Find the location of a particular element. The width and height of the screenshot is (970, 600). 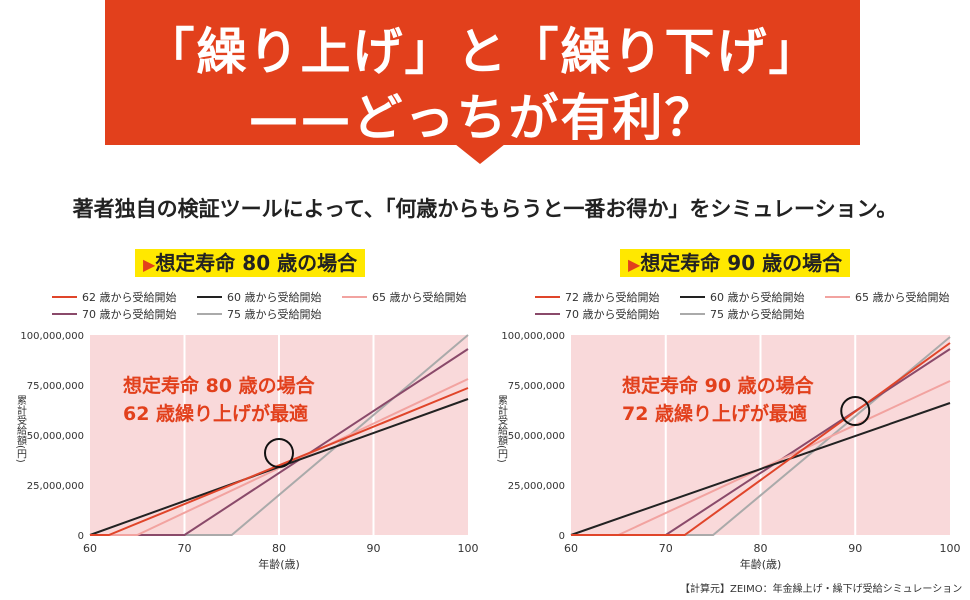

banner-pointer is located at coordinates (480, 154).